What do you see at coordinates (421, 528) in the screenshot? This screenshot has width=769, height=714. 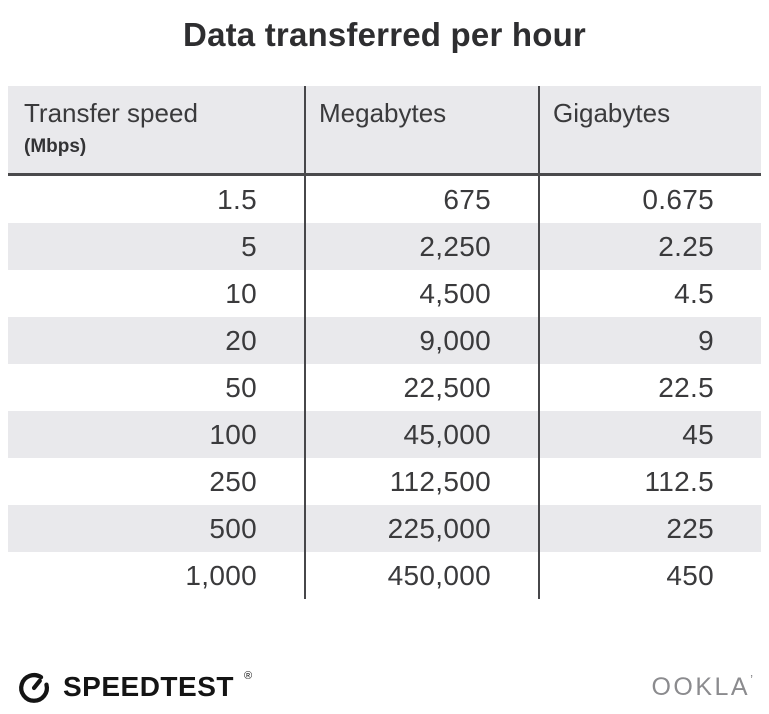 I see `cell-megabytes: 225,000` at bounding box center [421, 528].